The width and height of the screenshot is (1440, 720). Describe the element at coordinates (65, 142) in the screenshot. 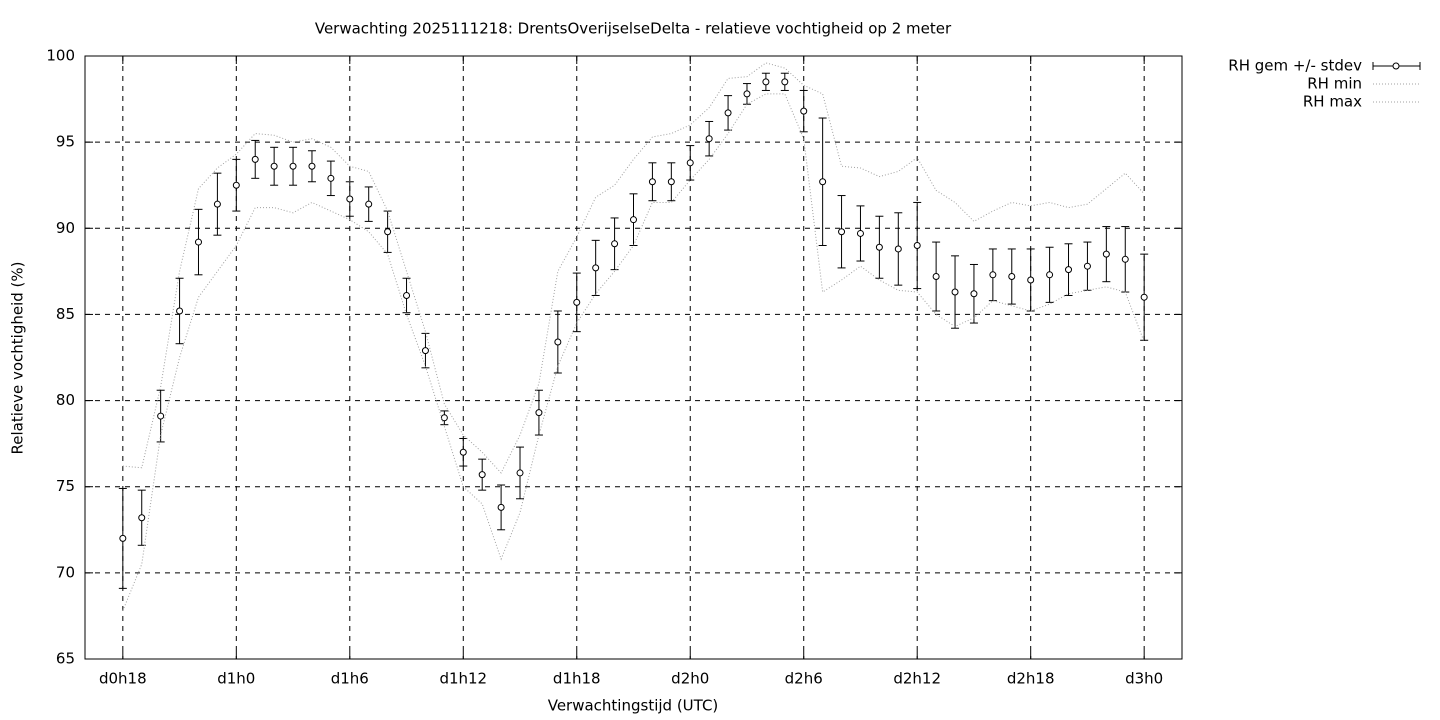

I see `y-tick-label: 95` at that location.